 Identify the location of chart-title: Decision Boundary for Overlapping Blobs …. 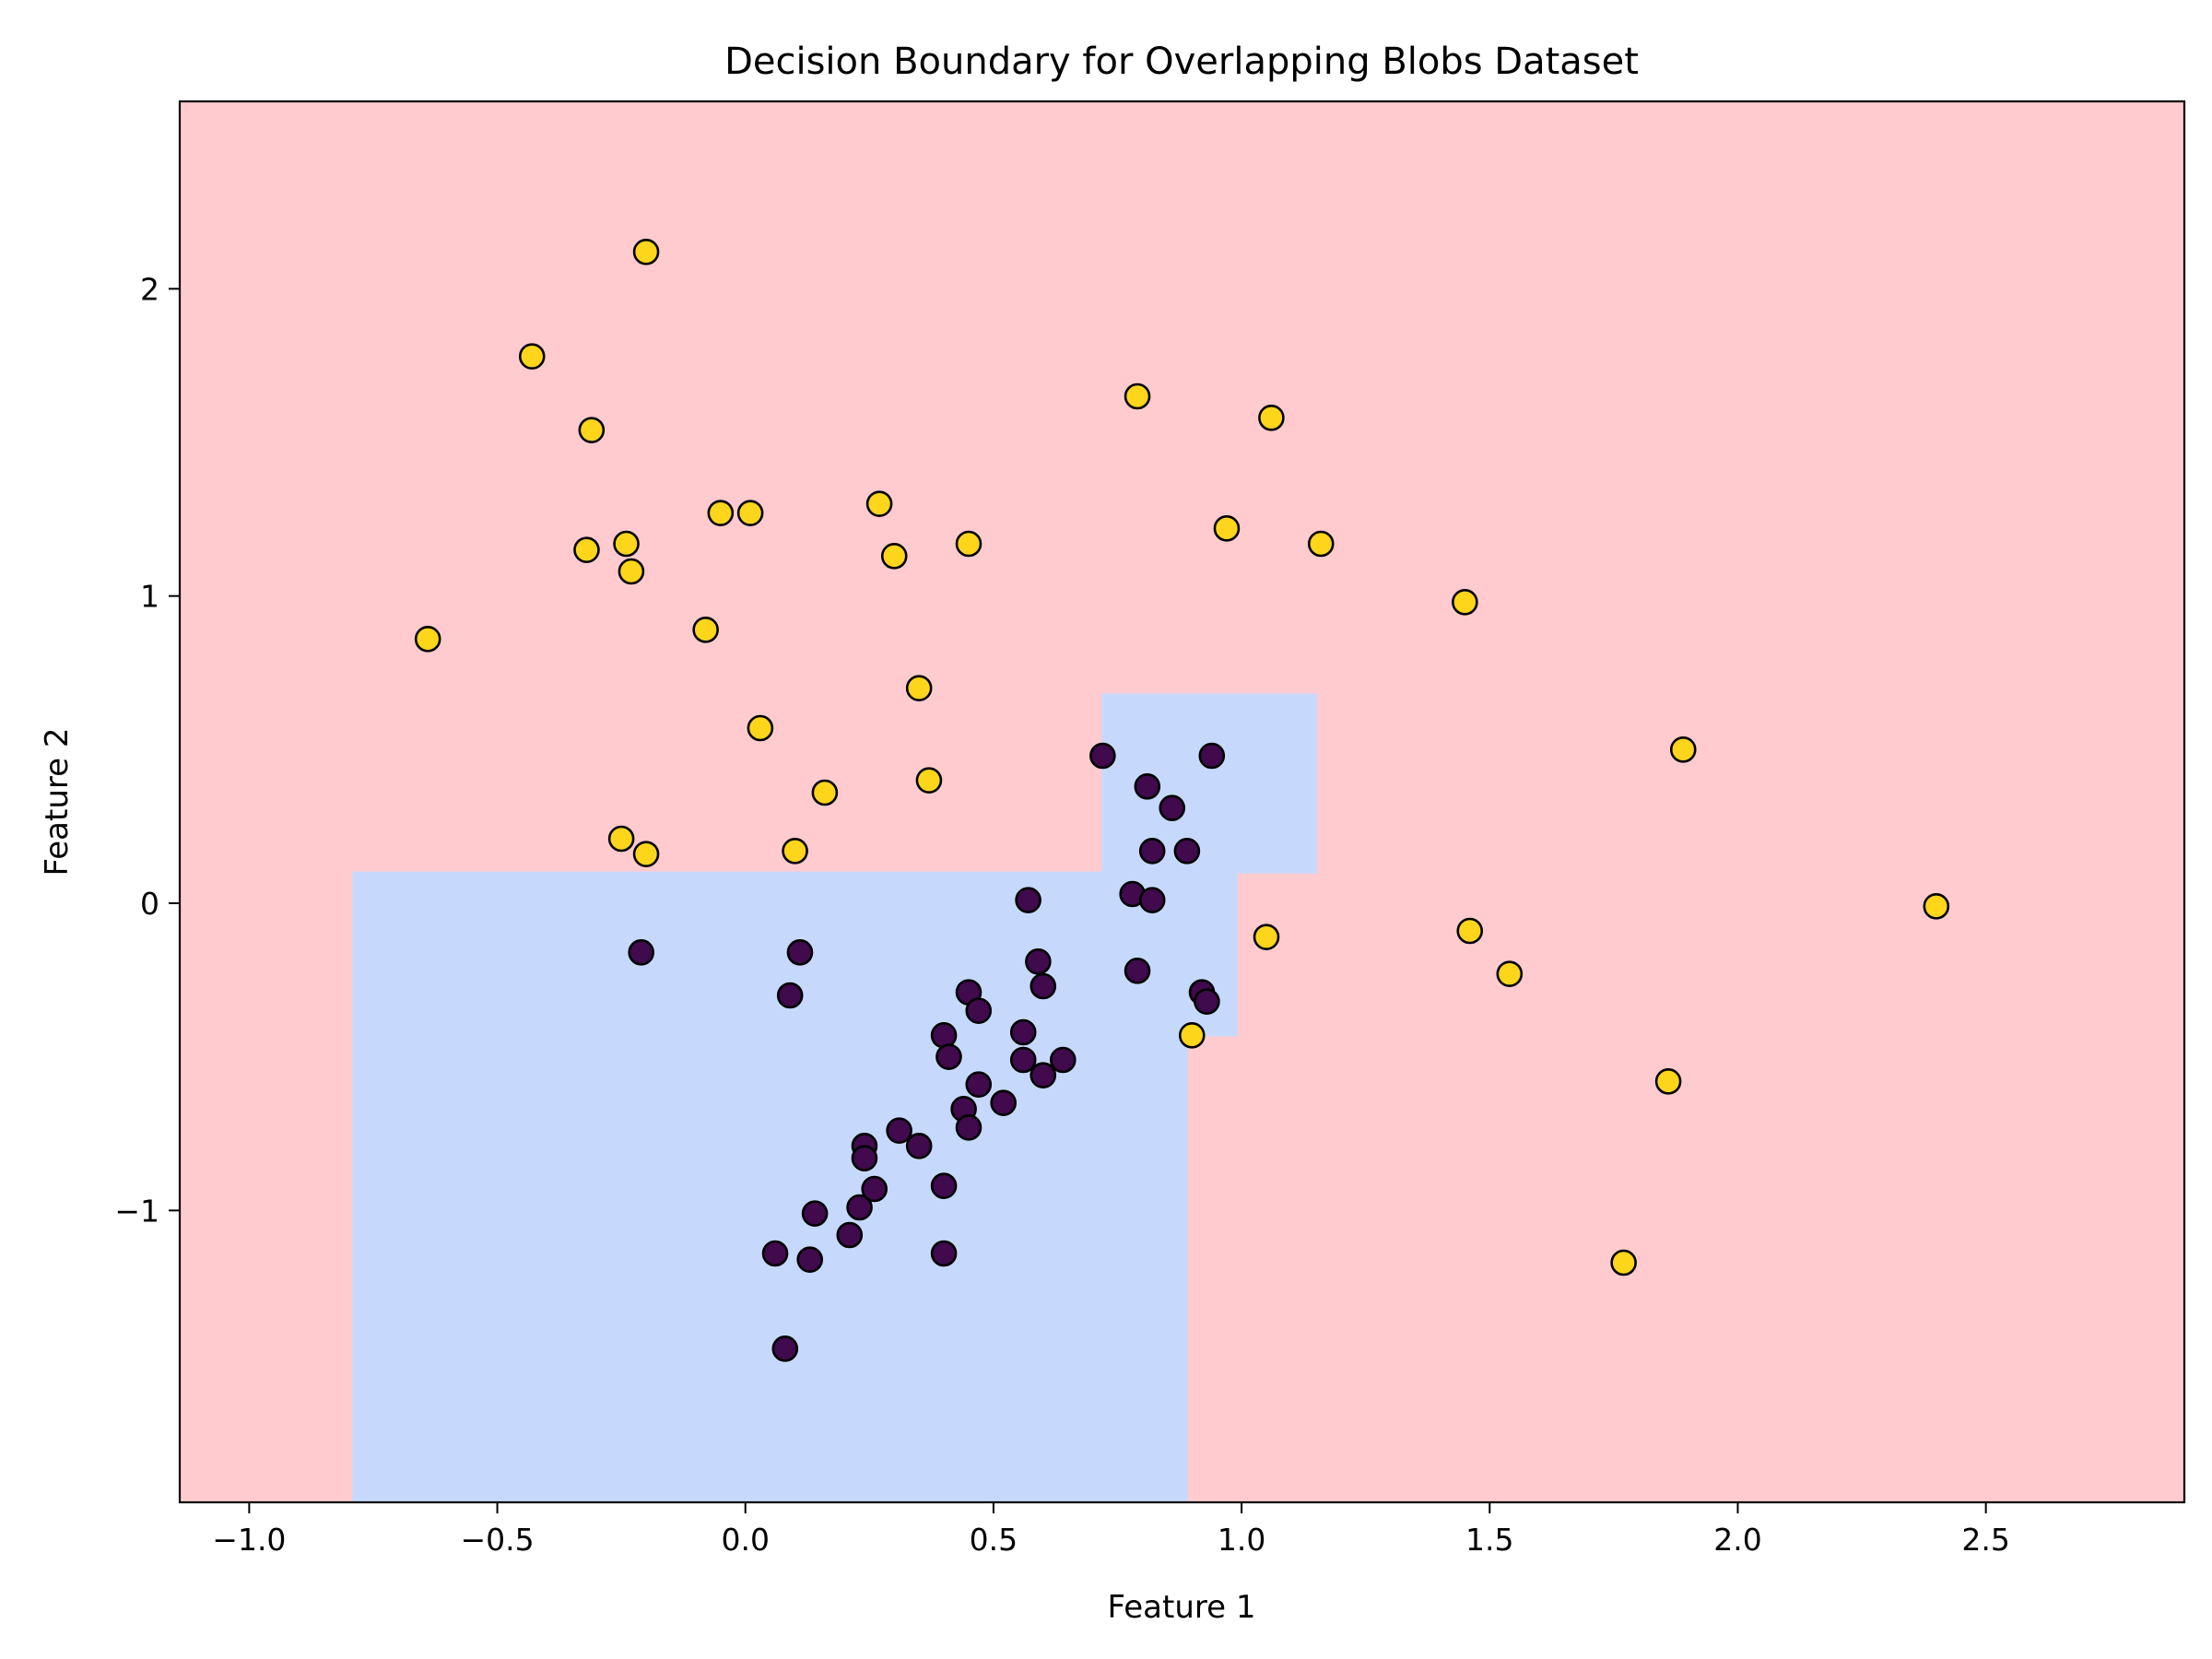
(1181, 62).